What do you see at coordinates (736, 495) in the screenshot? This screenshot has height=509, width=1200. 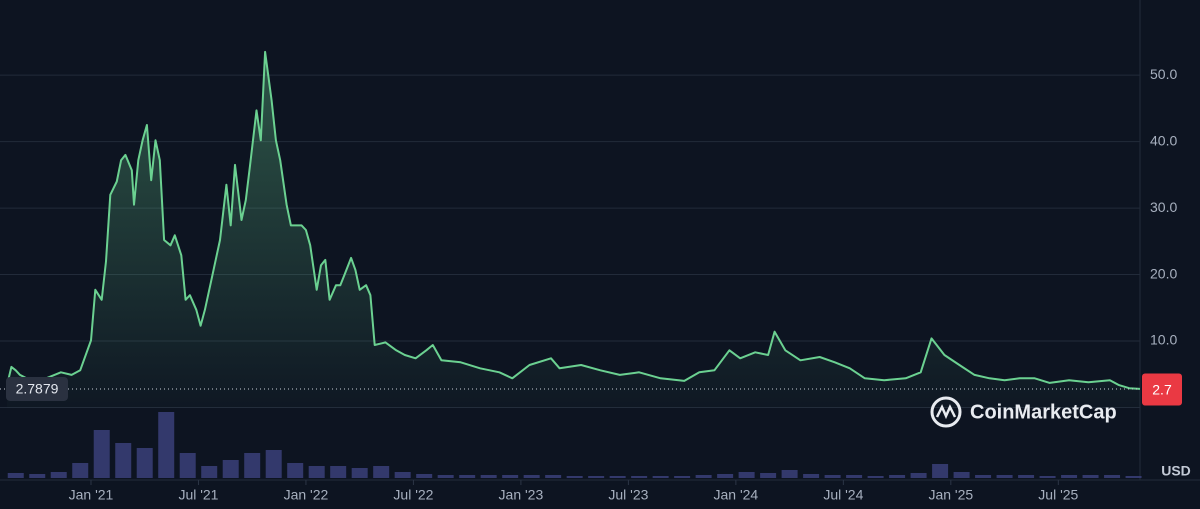 I see `x-tick-label: Jan '24` at bounding box center [736, 495].